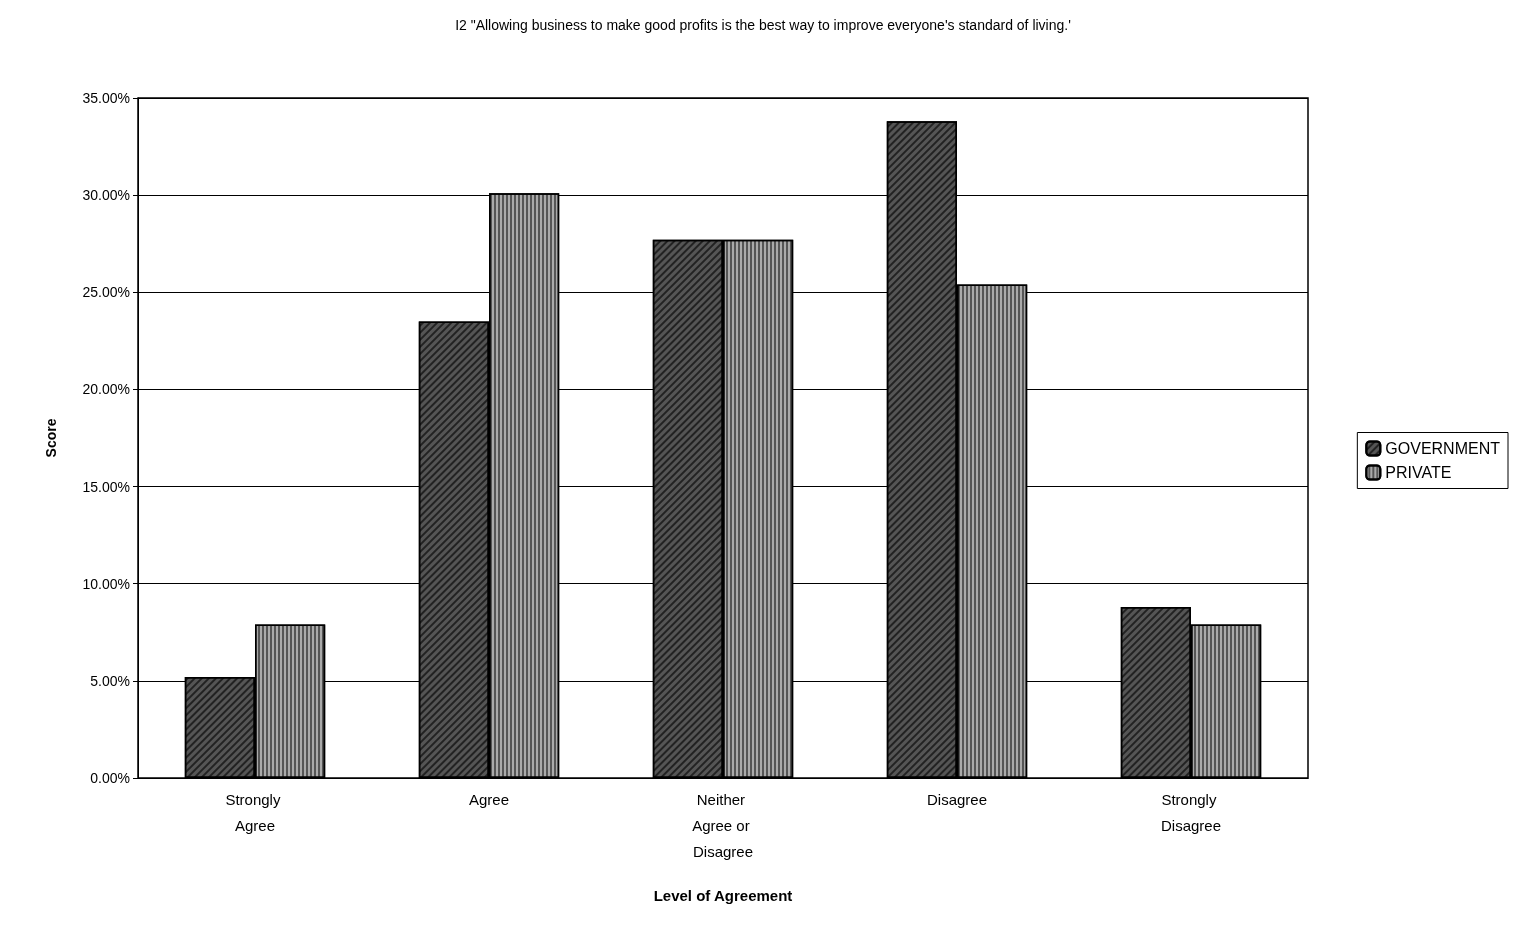 The width and height of the screenshot is (1532, 925). Describe the element at coordinates (255, 812) in the screenshot. I see `x-tick-label: Strongly Agree` at that location.